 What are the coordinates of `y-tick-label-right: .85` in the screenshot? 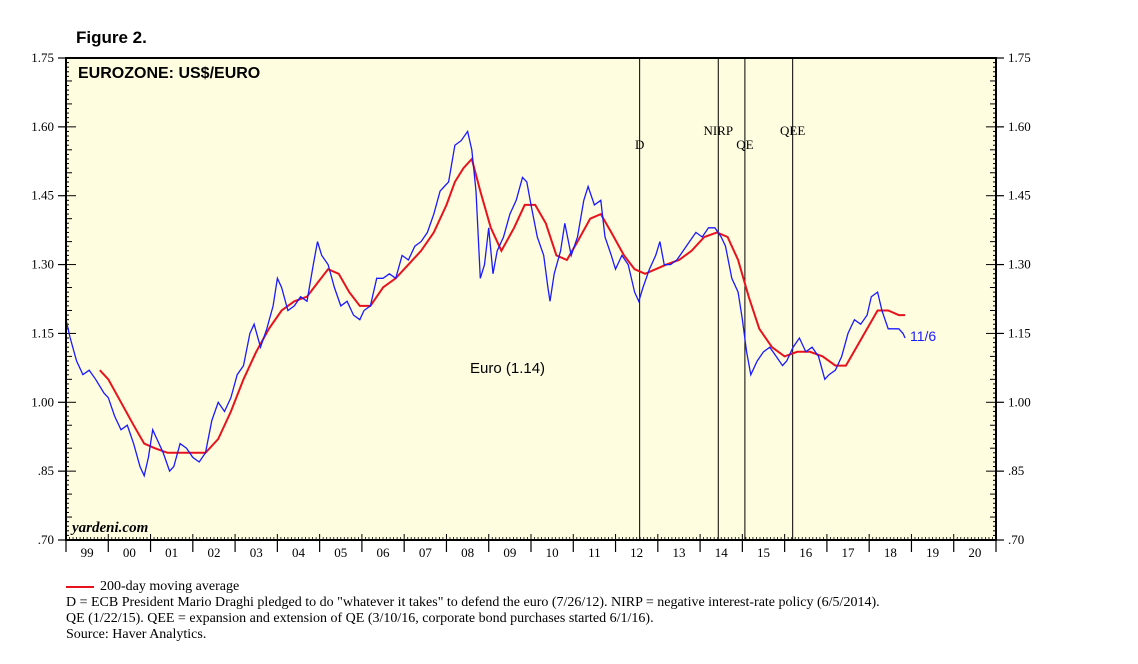 It's located at (1016, 470).